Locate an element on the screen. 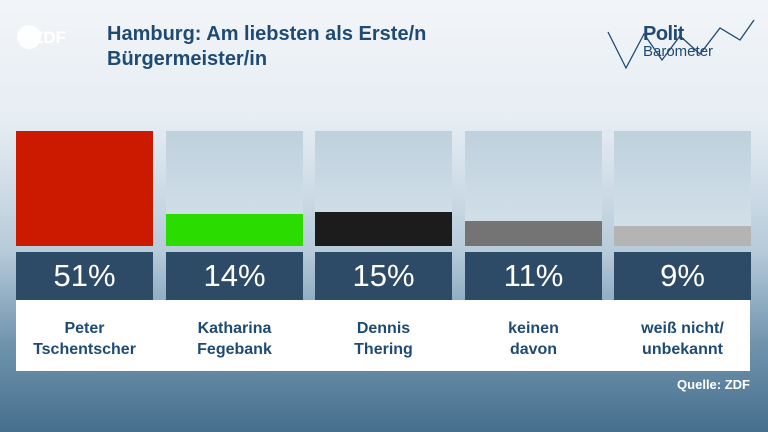  category-label-line: unbekannt is located at coordinates (682, 349).